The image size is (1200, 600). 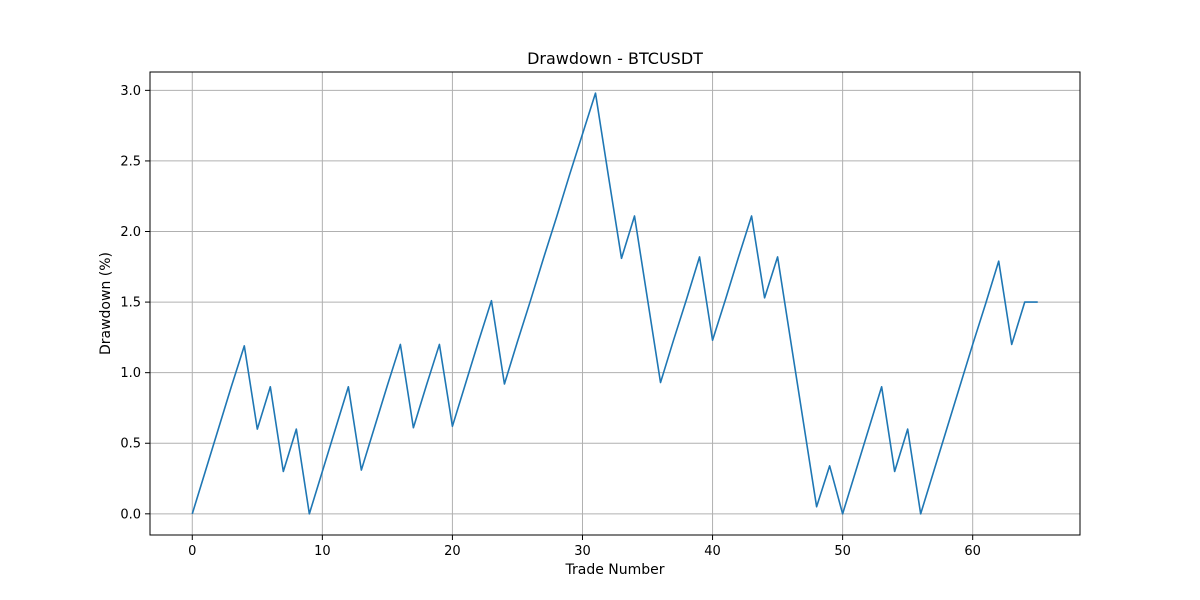 What do you see at coordinates (842, 551) in the screenshot?
I see `x-tick-label: 50` at bounding box center [842, 551].